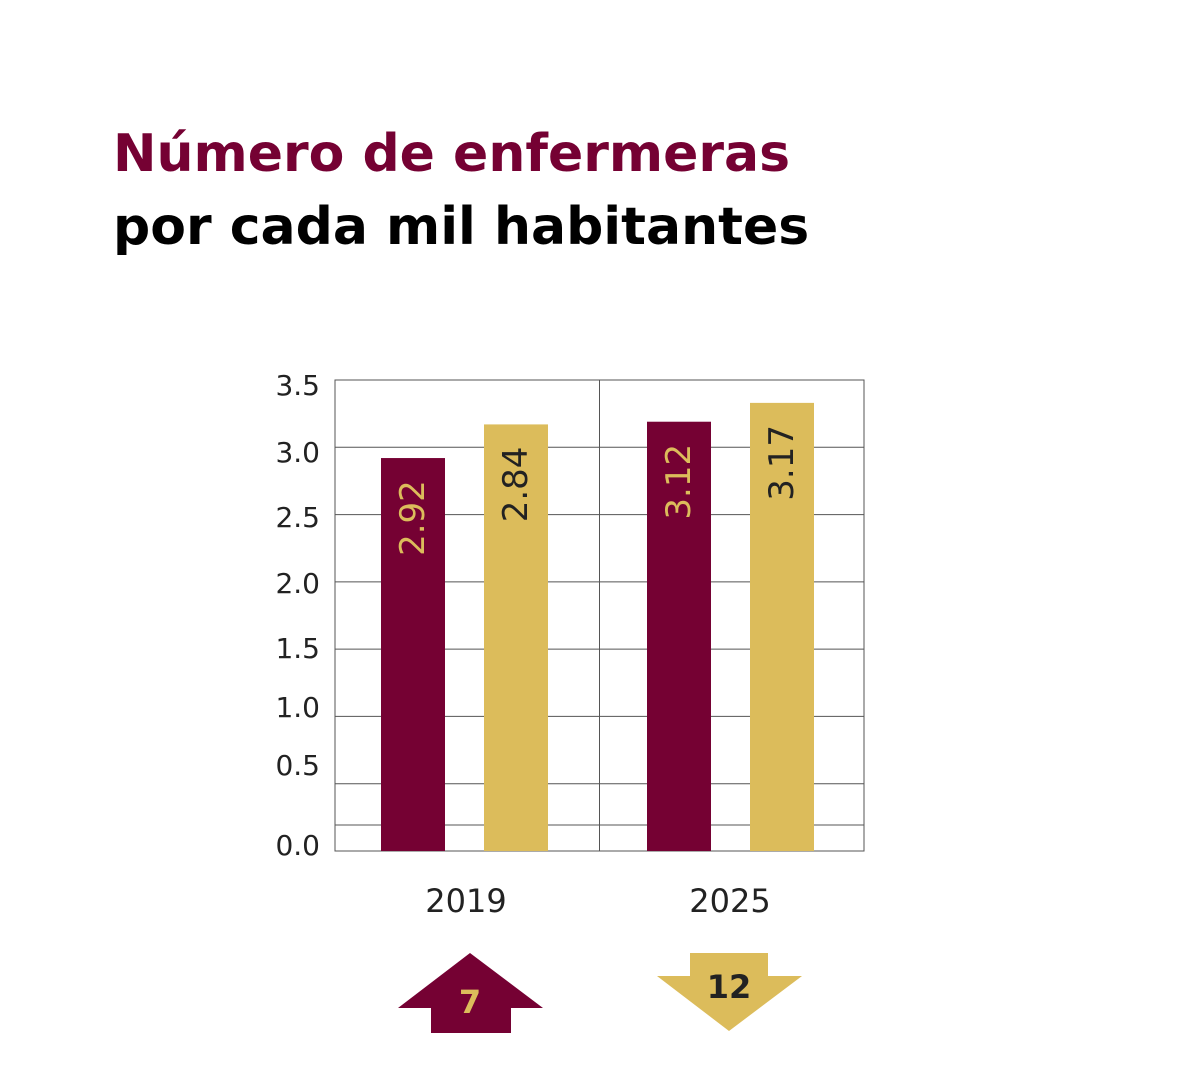 The height and width of the screenshot is (1091, 1200). Describe the element at coordinates (782, 626) in the screenshot. I see `bar-2025-b` at that location.